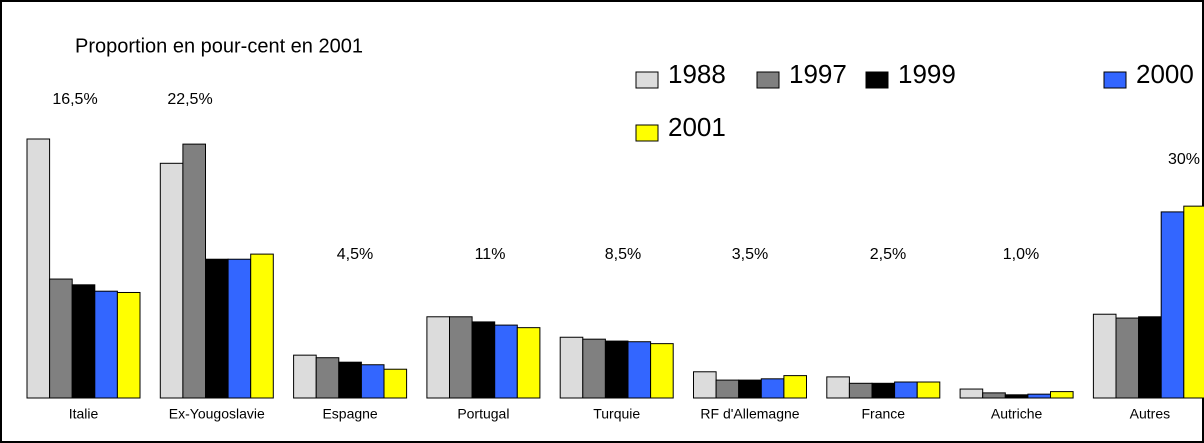 This screenshot has height=443, width=1204. I want to click on value-label: 11%, so click(490, 254).